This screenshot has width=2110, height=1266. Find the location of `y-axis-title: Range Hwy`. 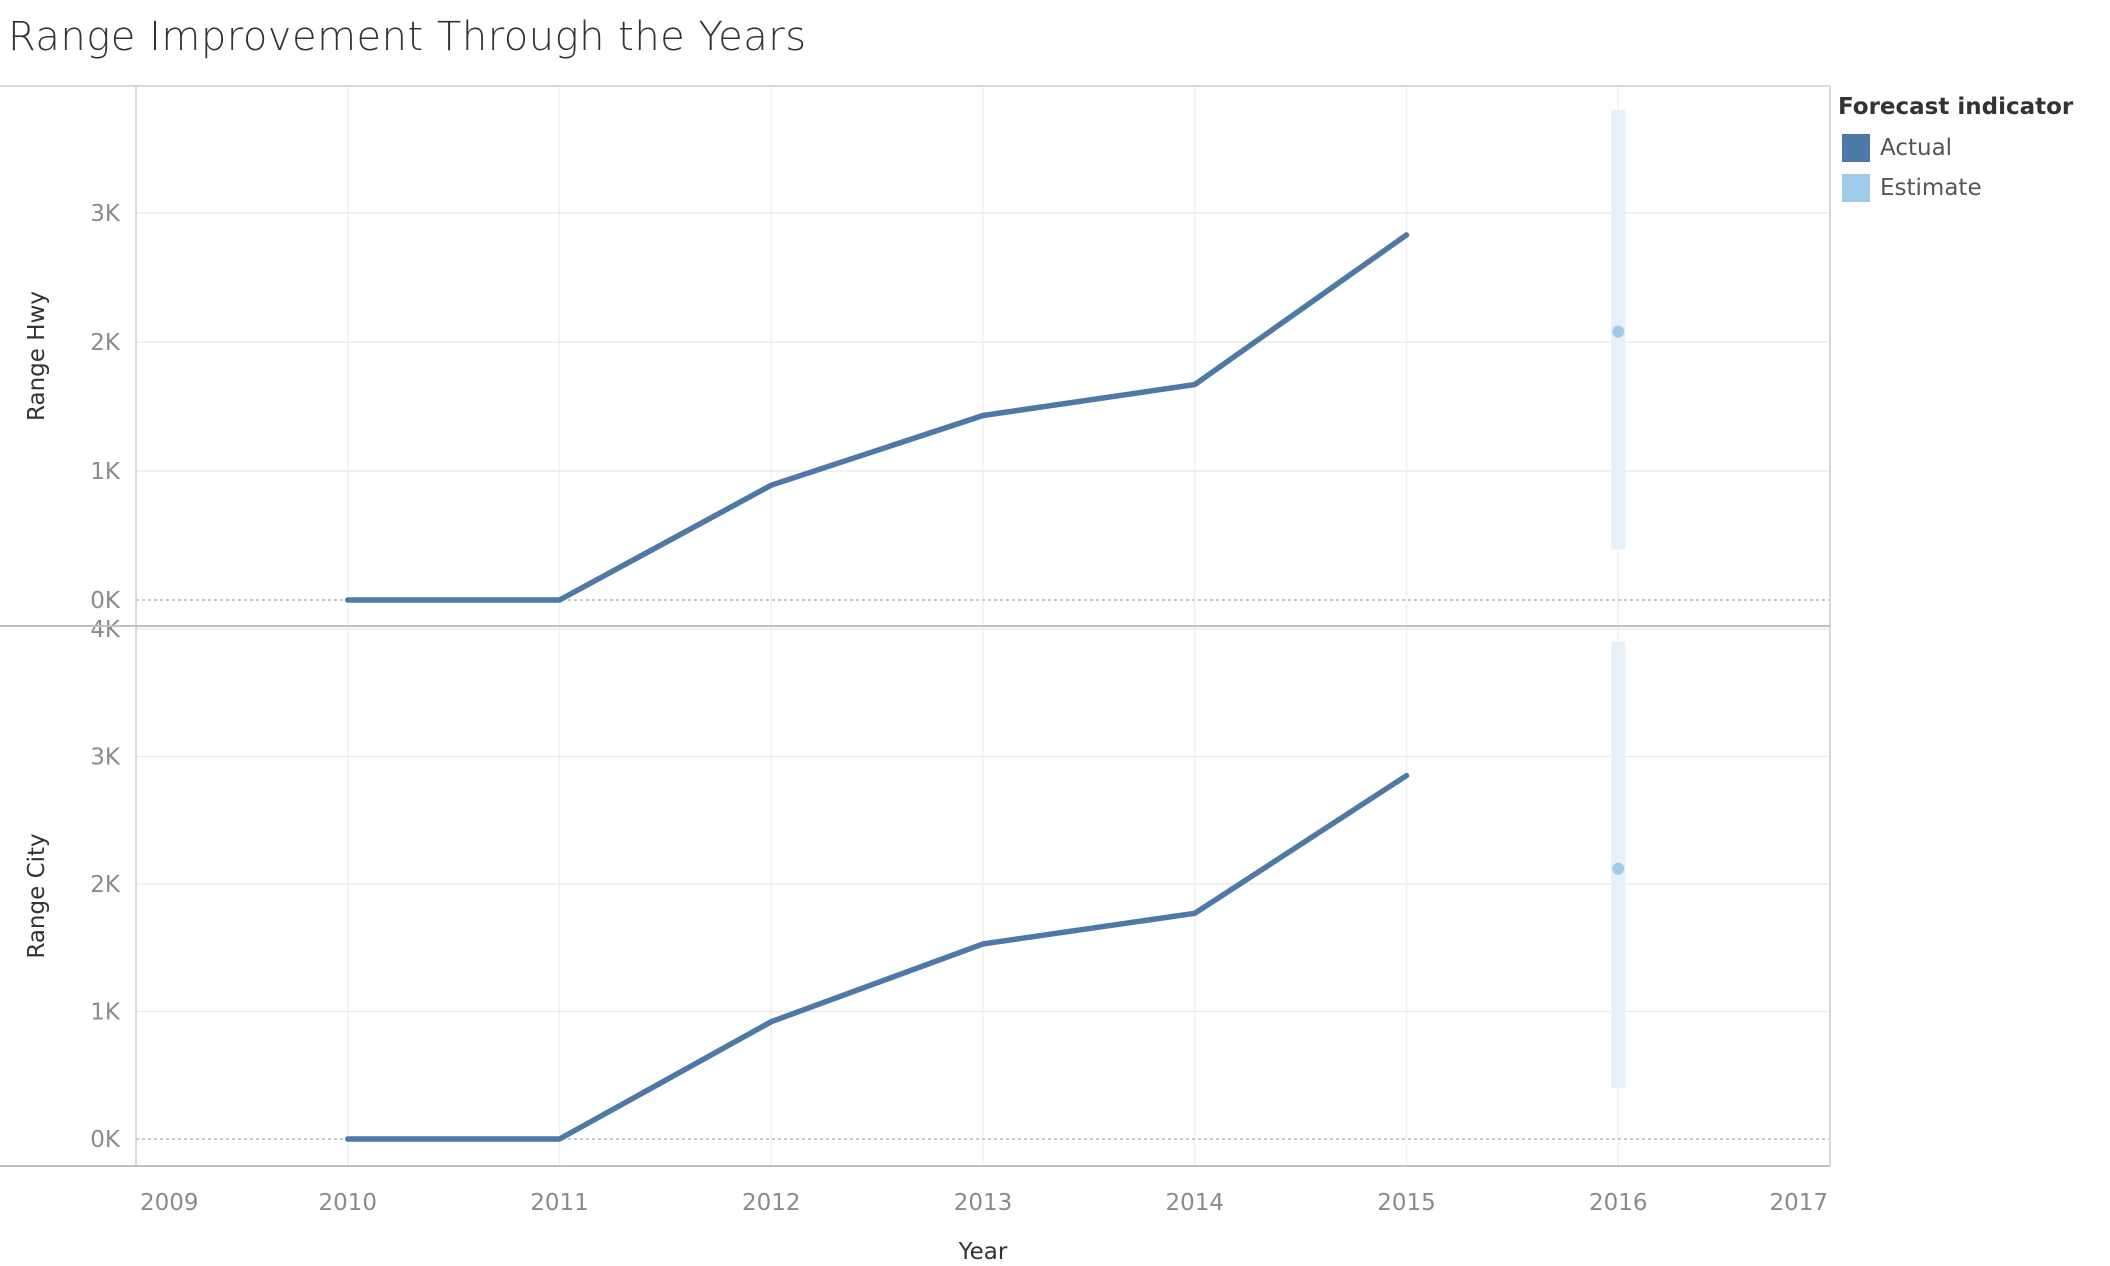

y-axis-title: Range Hwy is located at coordinates (37, 356).